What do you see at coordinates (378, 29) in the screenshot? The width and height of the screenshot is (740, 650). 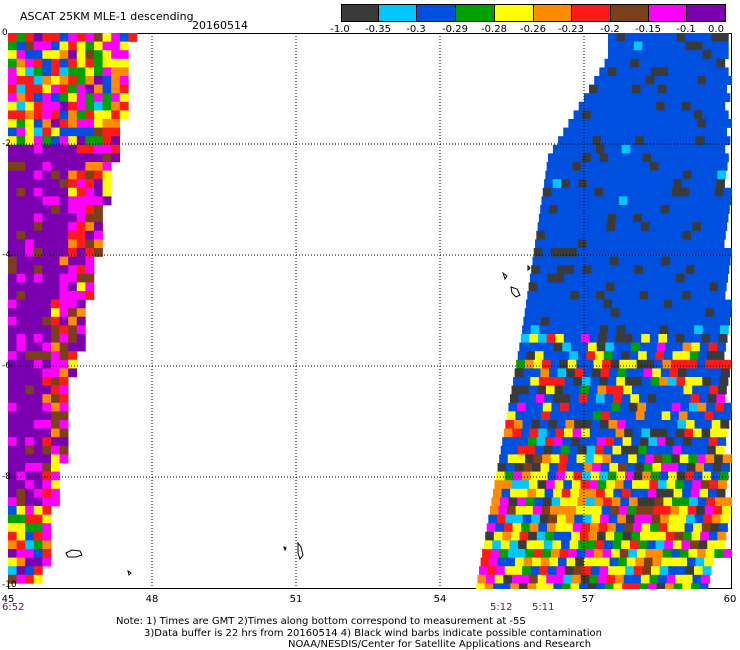 I see `legend-label: -0.35` at bounding box center [378, 29].